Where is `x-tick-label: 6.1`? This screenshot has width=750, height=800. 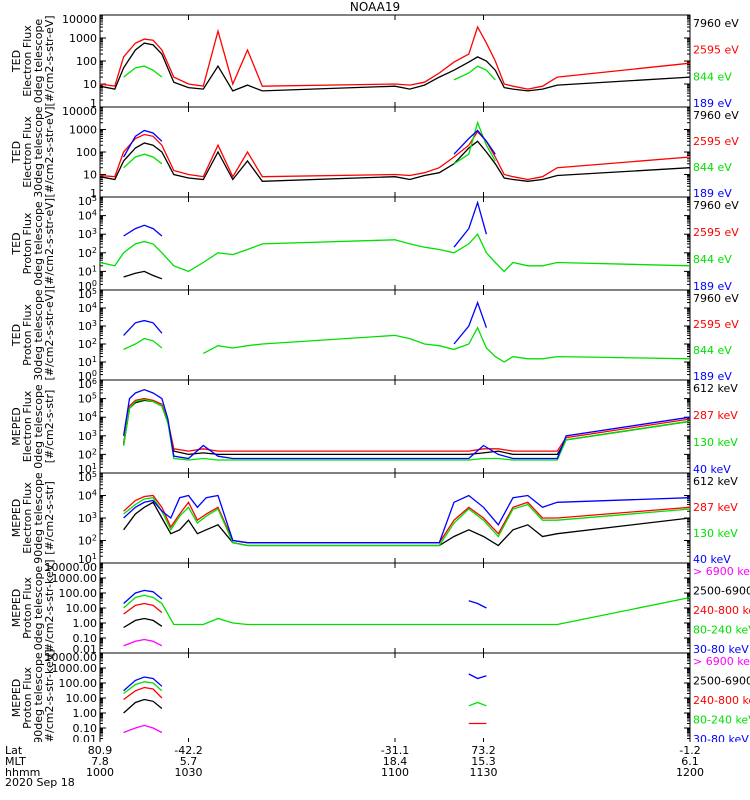
x-tick-label: 6.1 is located at coordinates (690, 761).